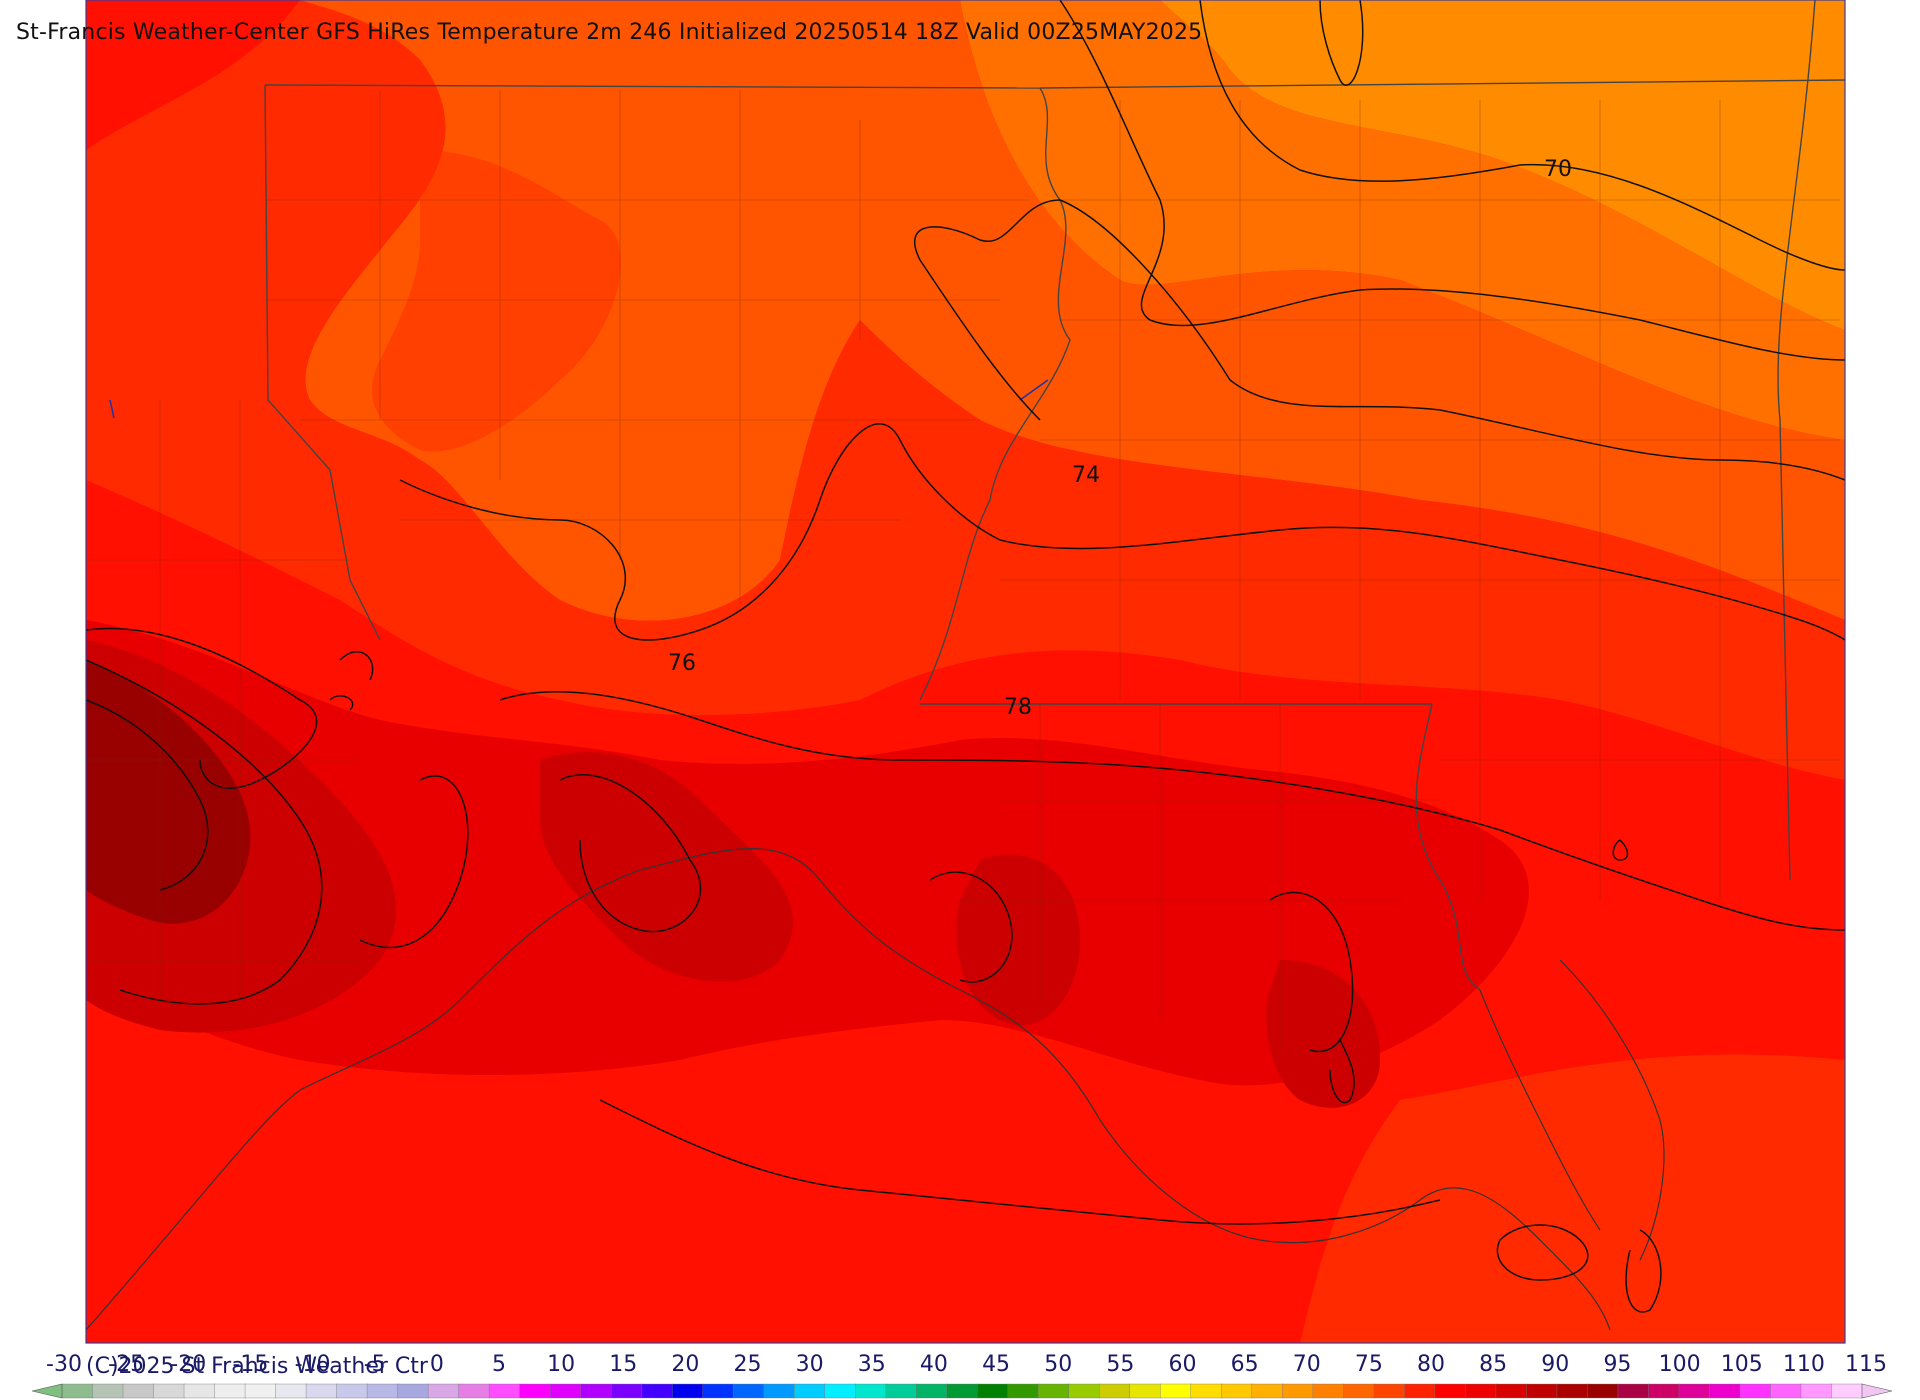 The height and width of the screenshot is (1400, 1920). What do you see at coordinates (1493, 1364) in the screenshot?
I see `colorbar-tick-label: 85` at bounding box center [1493, 1364].